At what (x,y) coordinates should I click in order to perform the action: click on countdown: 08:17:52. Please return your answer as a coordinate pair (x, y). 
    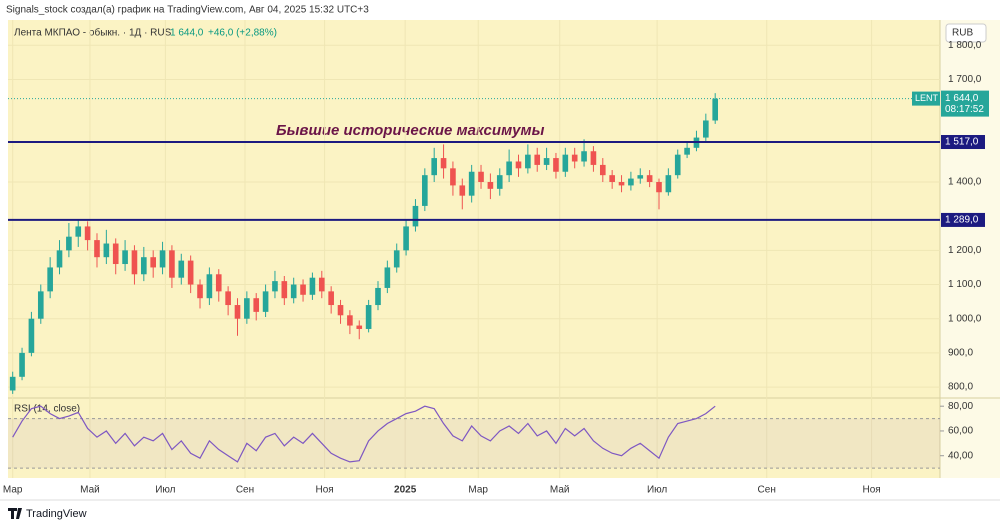
    Looking at the image, I should click on (964, 109).